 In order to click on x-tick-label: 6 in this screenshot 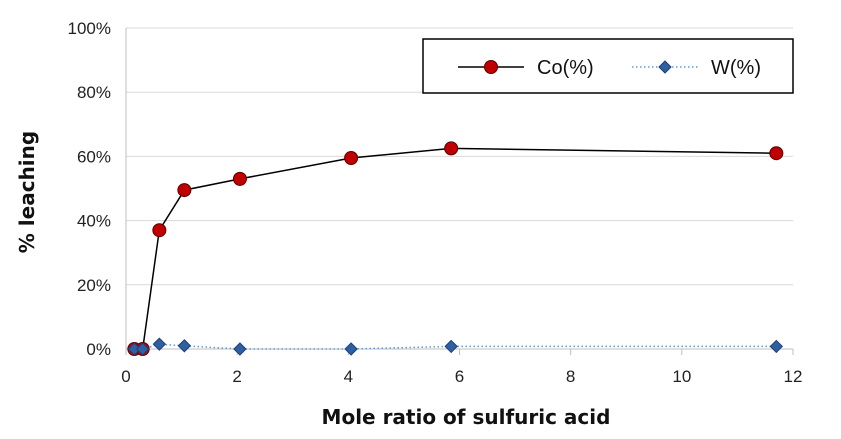, I will do `click(459, 376)`.